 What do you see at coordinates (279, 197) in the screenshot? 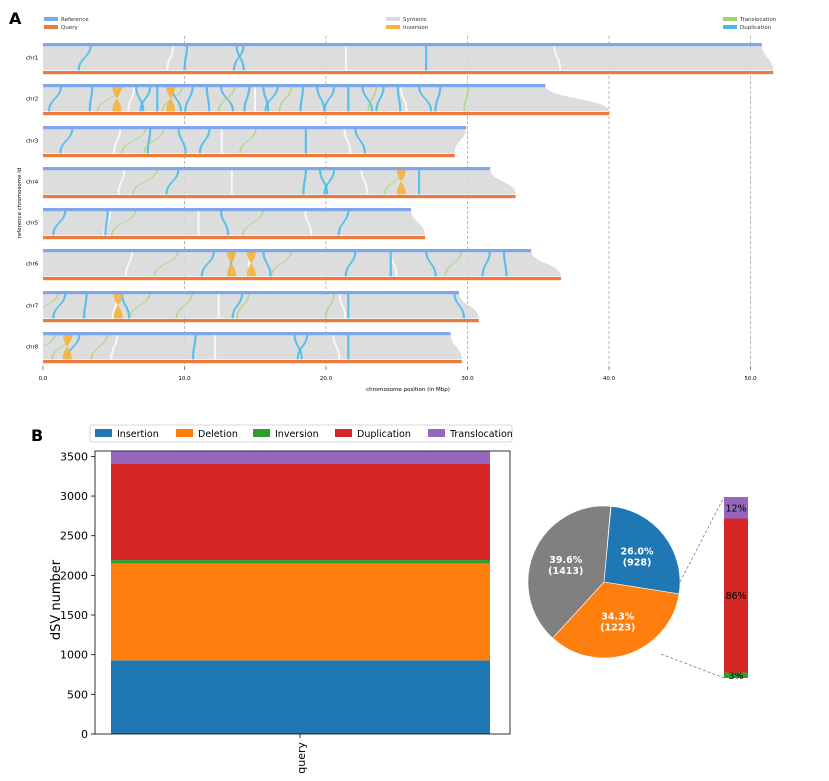
I see `query-bar-chr4` at bounding box center [279, 197].